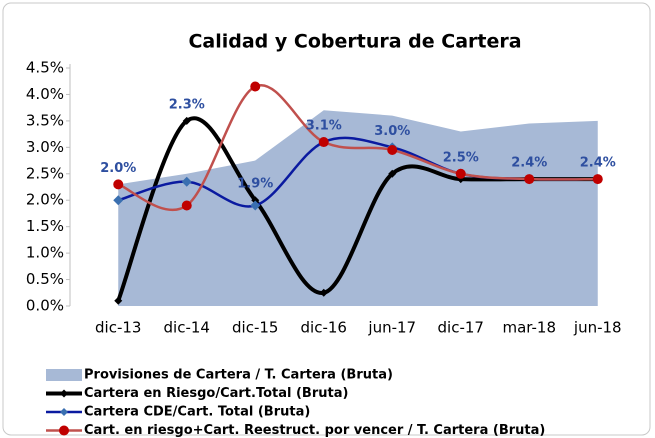 The width and height of the screenshot is (655, 438). What do you see at coordinates (187, 104) in the screenshot?
I see `data-label: 2.3%` at bounding box center [187, 104].